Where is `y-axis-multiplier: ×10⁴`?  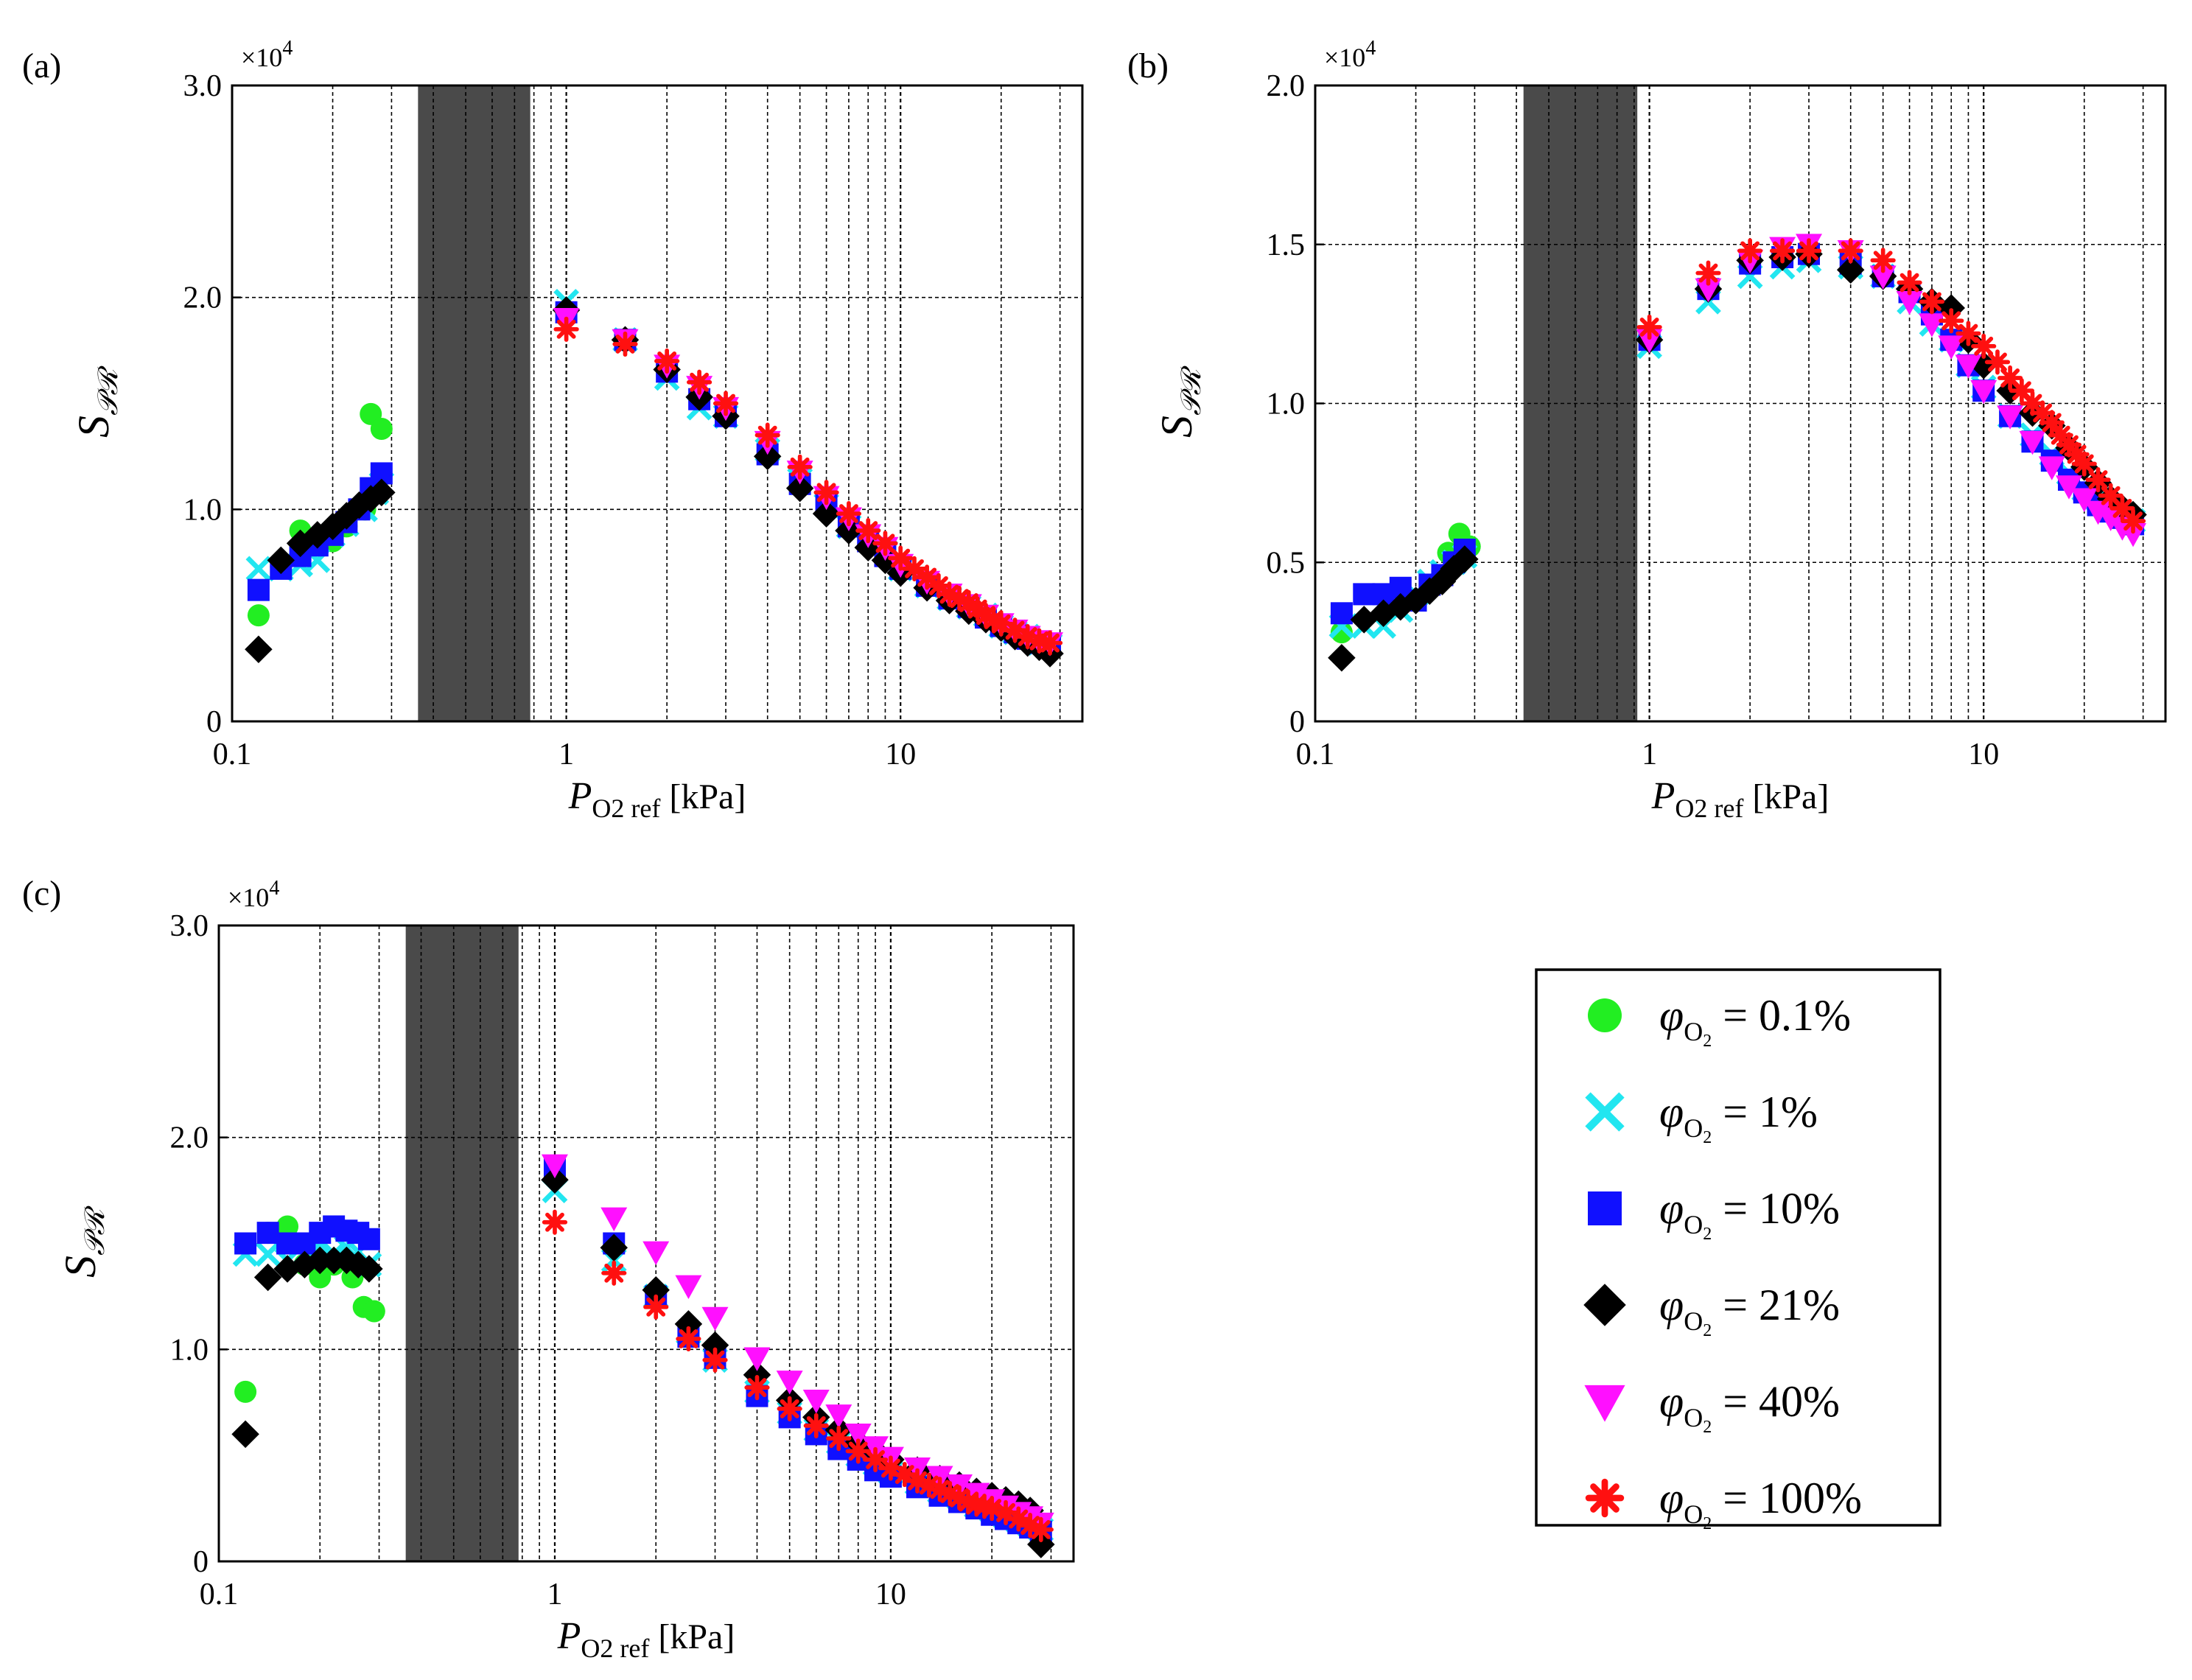
y-axis-multiplier: ×10⁴ is located at coordinates (267, 54).